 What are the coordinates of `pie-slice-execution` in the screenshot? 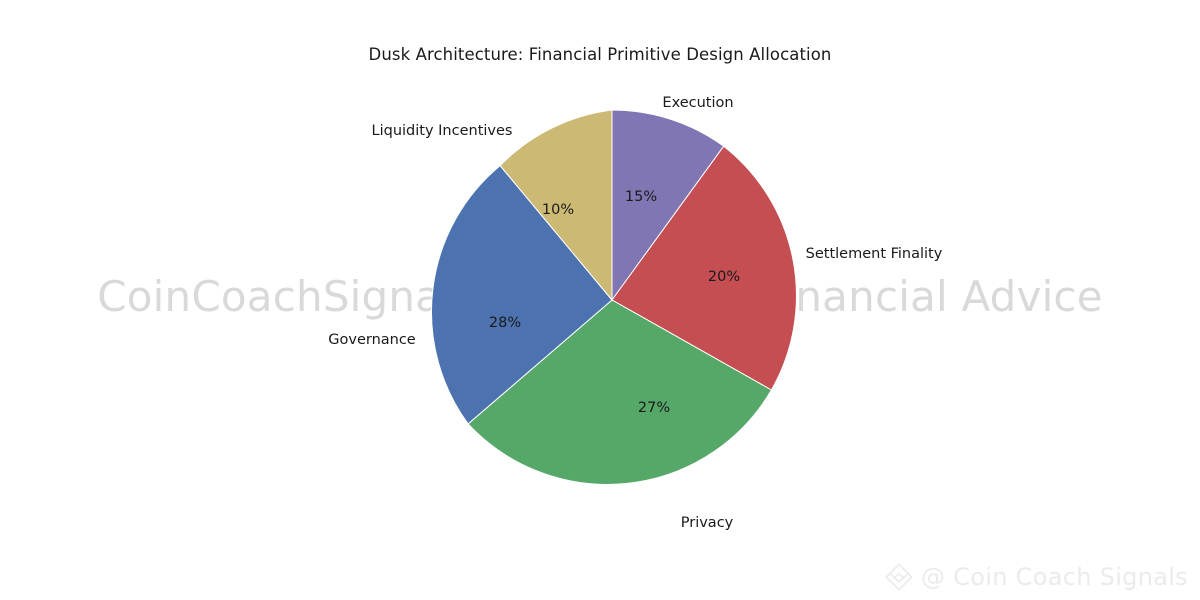 It's located at (668, 205).